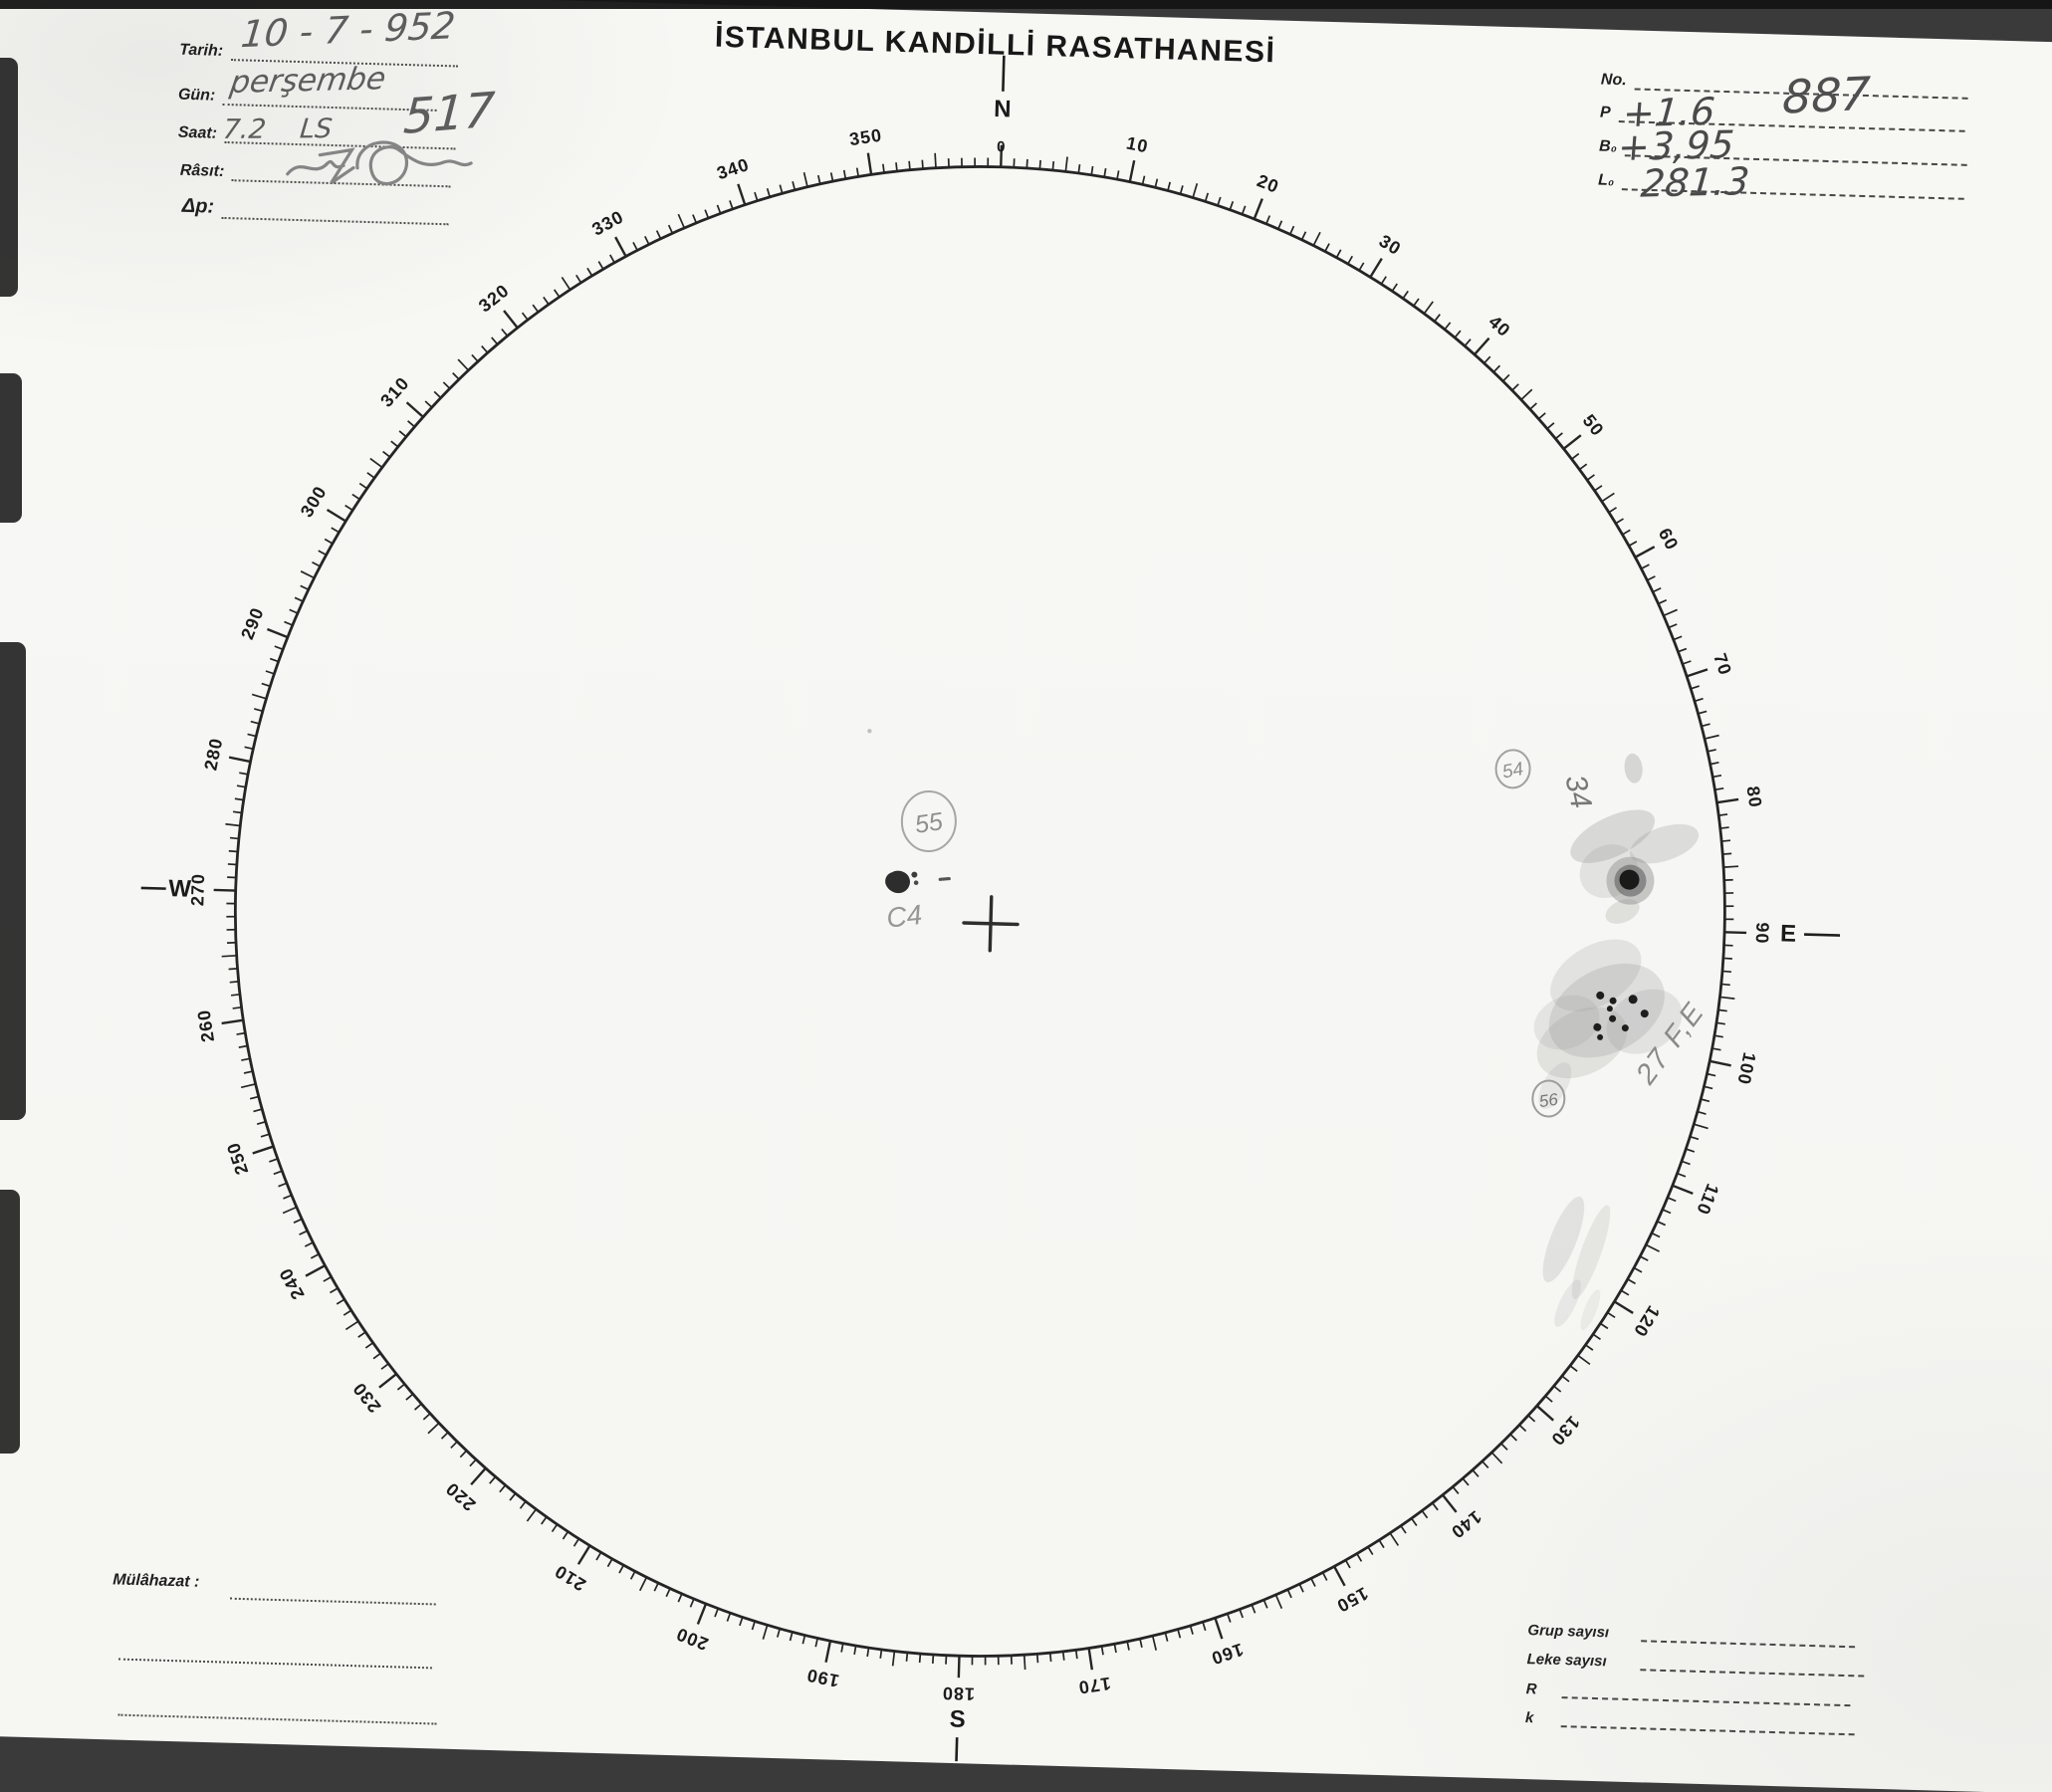 The width and height of the screenshot is (2052, 1792). Describe the element at coordinates (1753, 797) in the screenshot. I see `degree-label: 80` at that location.